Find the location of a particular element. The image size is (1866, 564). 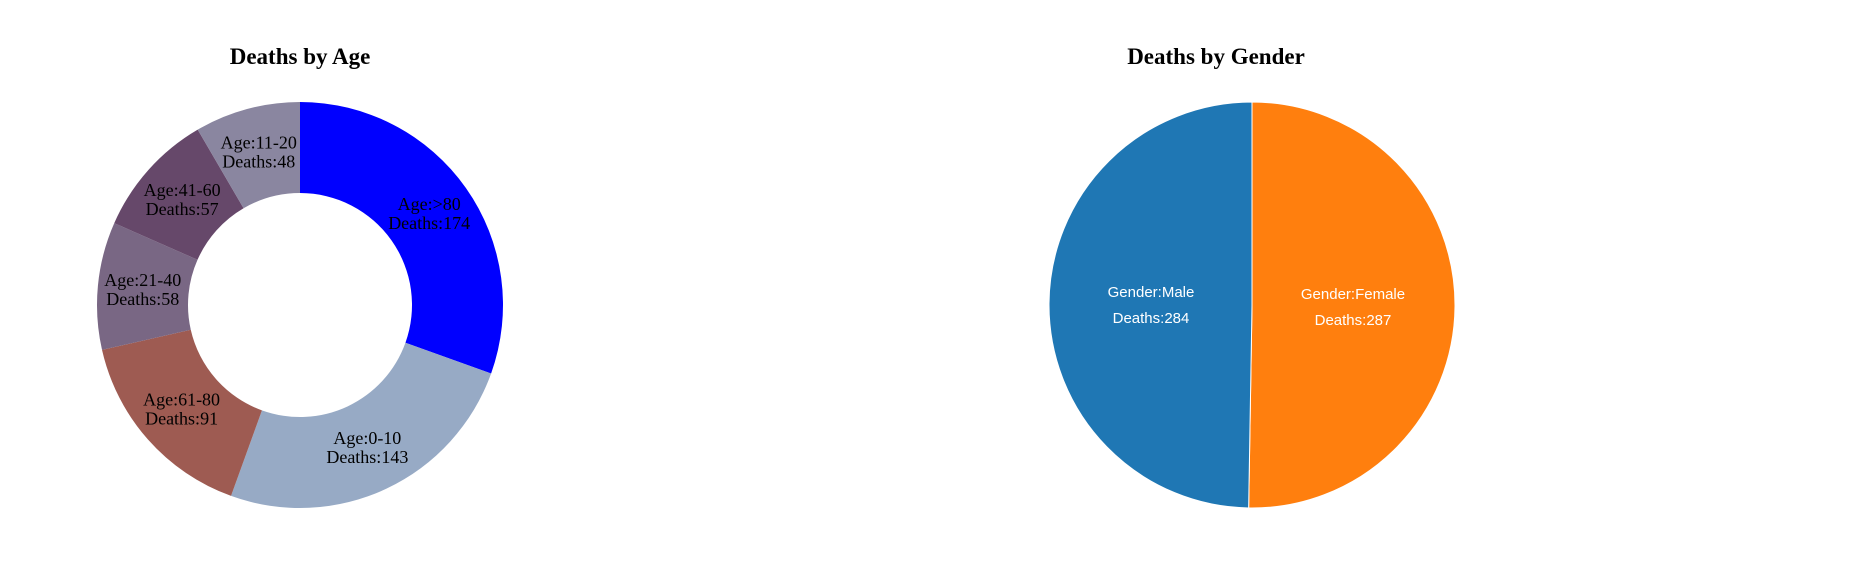

age-chart-title: Deaths by Age is located at coordinates (300, 56).